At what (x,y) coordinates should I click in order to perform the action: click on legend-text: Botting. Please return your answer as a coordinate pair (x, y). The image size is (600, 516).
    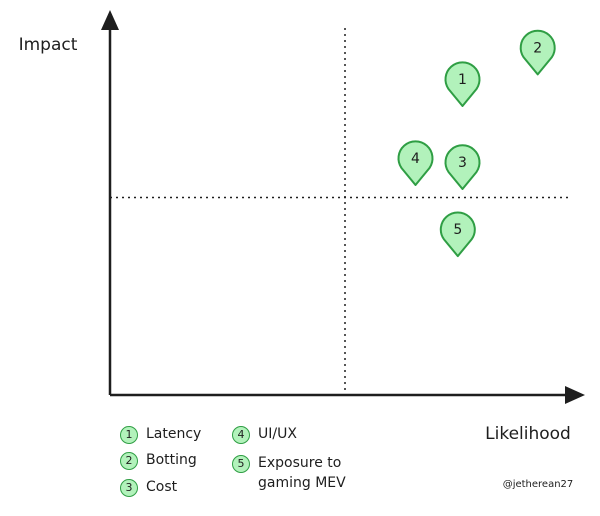
    Looking at the image, I should click on (171, 460).